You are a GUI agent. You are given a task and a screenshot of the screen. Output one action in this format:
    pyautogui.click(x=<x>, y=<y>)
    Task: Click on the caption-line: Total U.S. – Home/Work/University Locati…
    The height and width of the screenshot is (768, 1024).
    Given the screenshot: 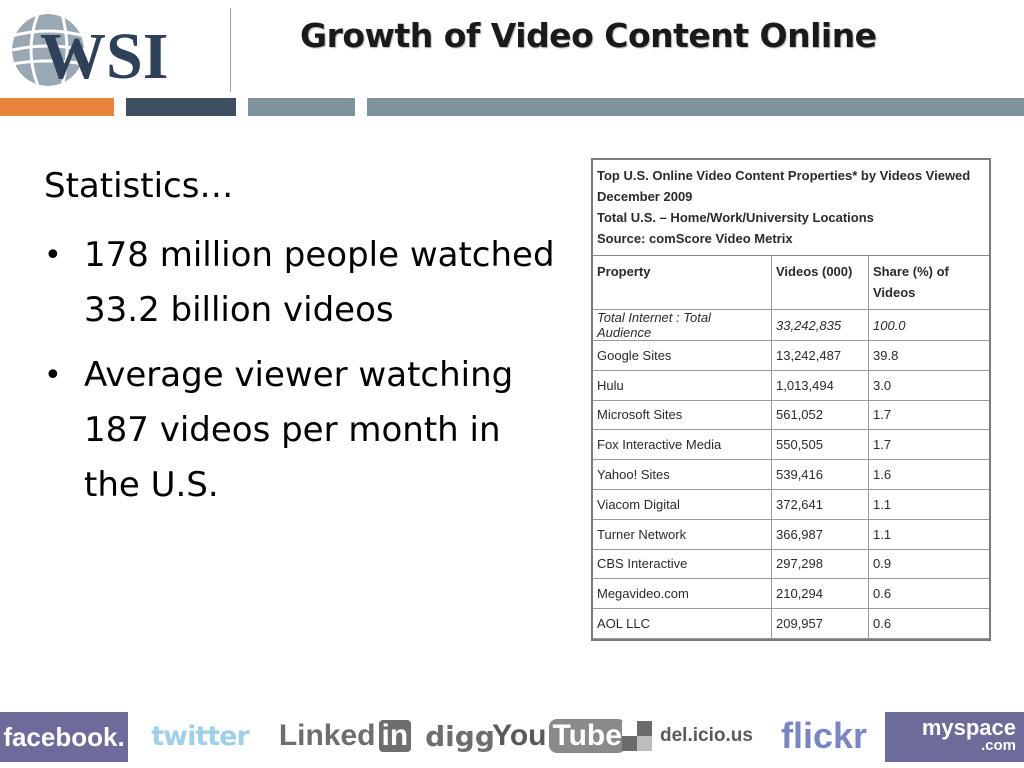 What is the action you would take?
    pyautogui.click(x=735, y=217)
    